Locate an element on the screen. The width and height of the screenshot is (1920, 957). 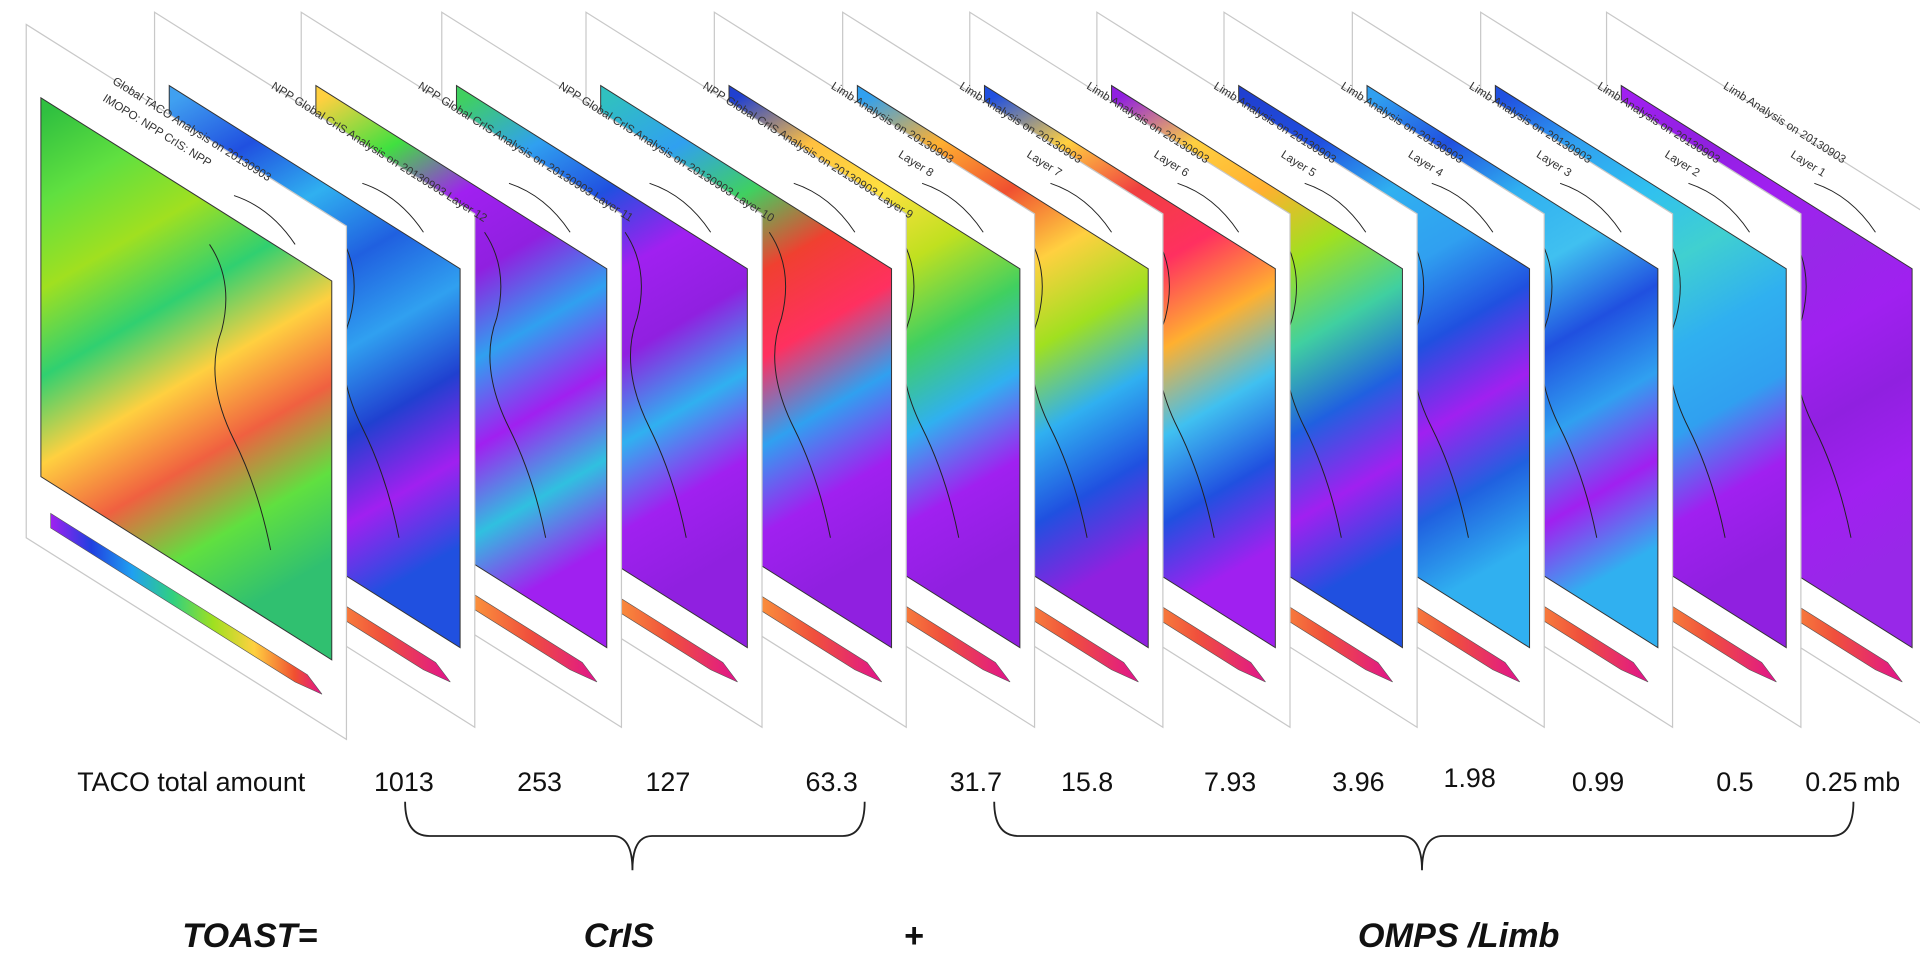
equation-cris: CrIS is located at coordinates (619, 936).